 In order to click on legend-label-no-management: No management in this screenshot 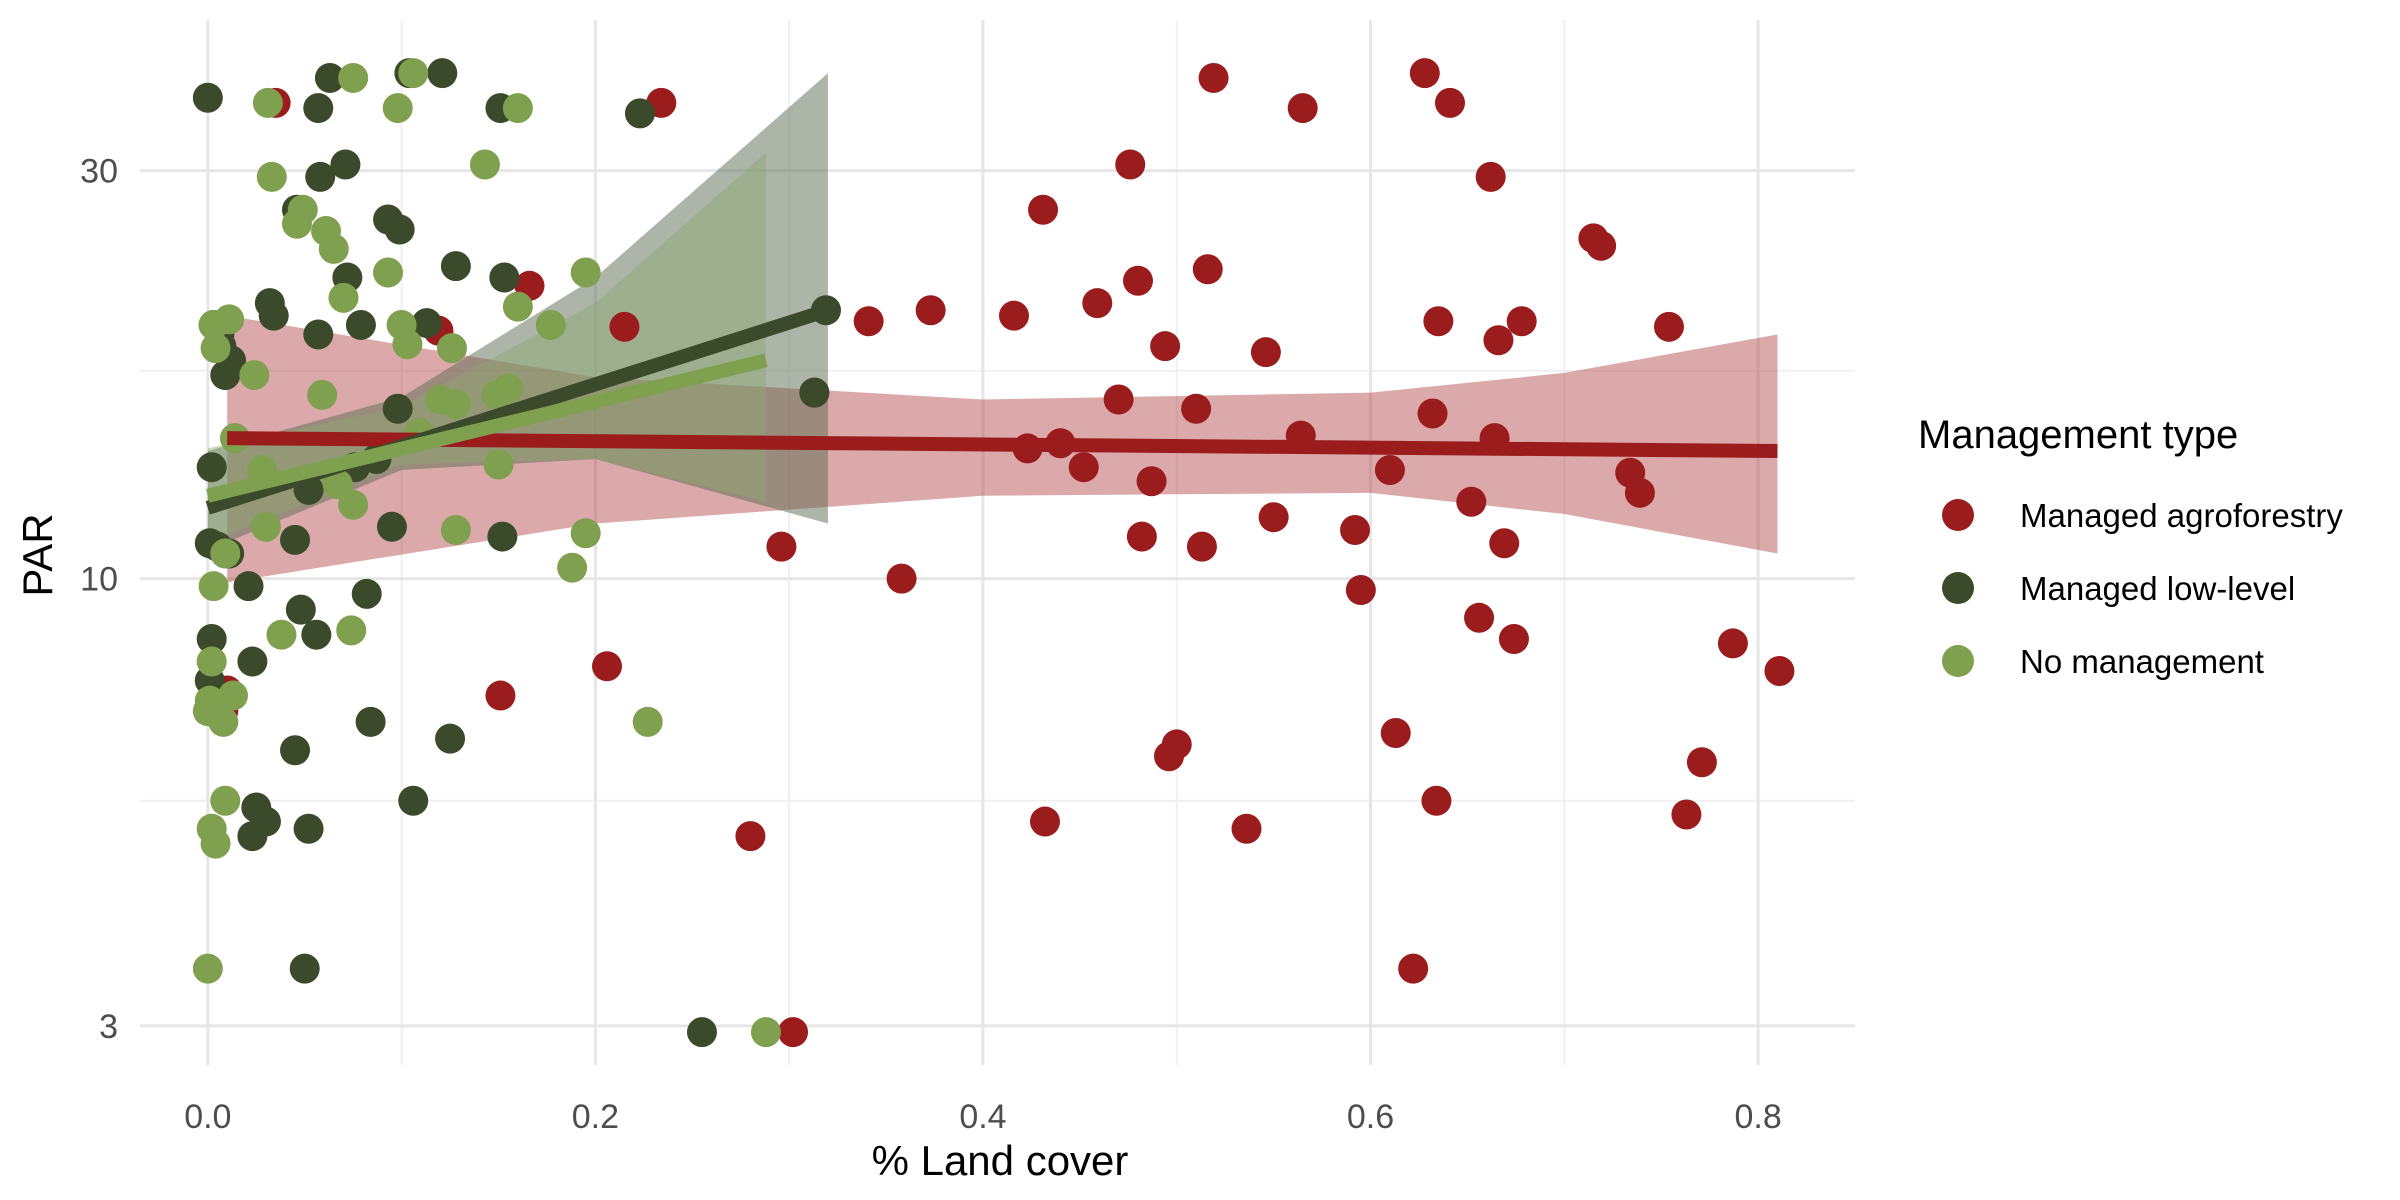, I will do `click(2142, 661)`.